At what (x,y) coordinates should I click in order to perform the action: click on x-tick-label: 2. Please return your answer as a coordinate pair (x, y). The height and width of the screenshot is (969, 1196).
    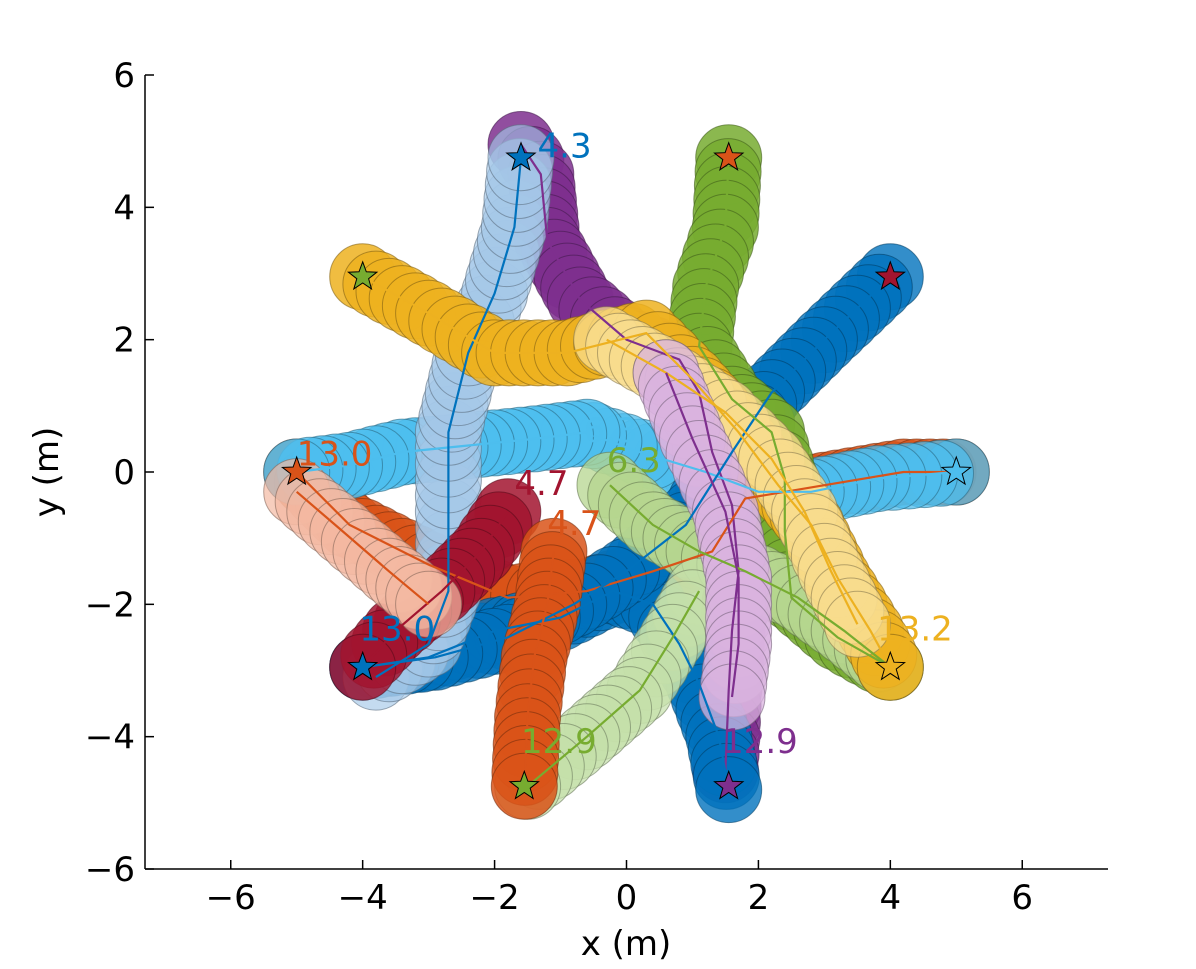
    Looking at the image, I should click on (759, 898).